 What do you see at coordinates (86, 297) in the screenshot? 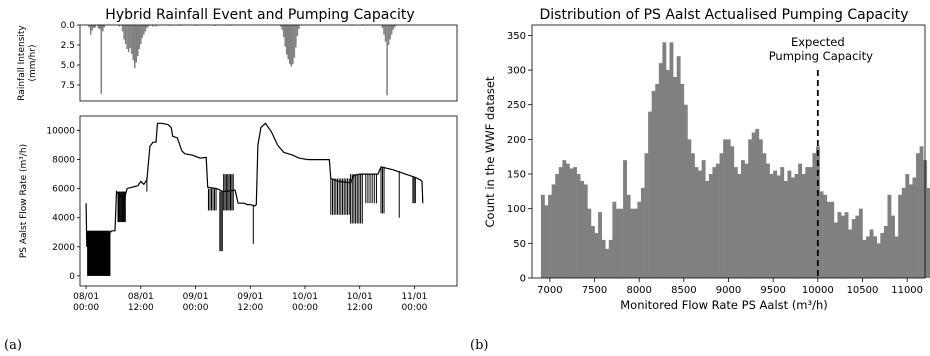
I see `flow-xtick-label-date: 08/01` at bounding box center [86, 297].